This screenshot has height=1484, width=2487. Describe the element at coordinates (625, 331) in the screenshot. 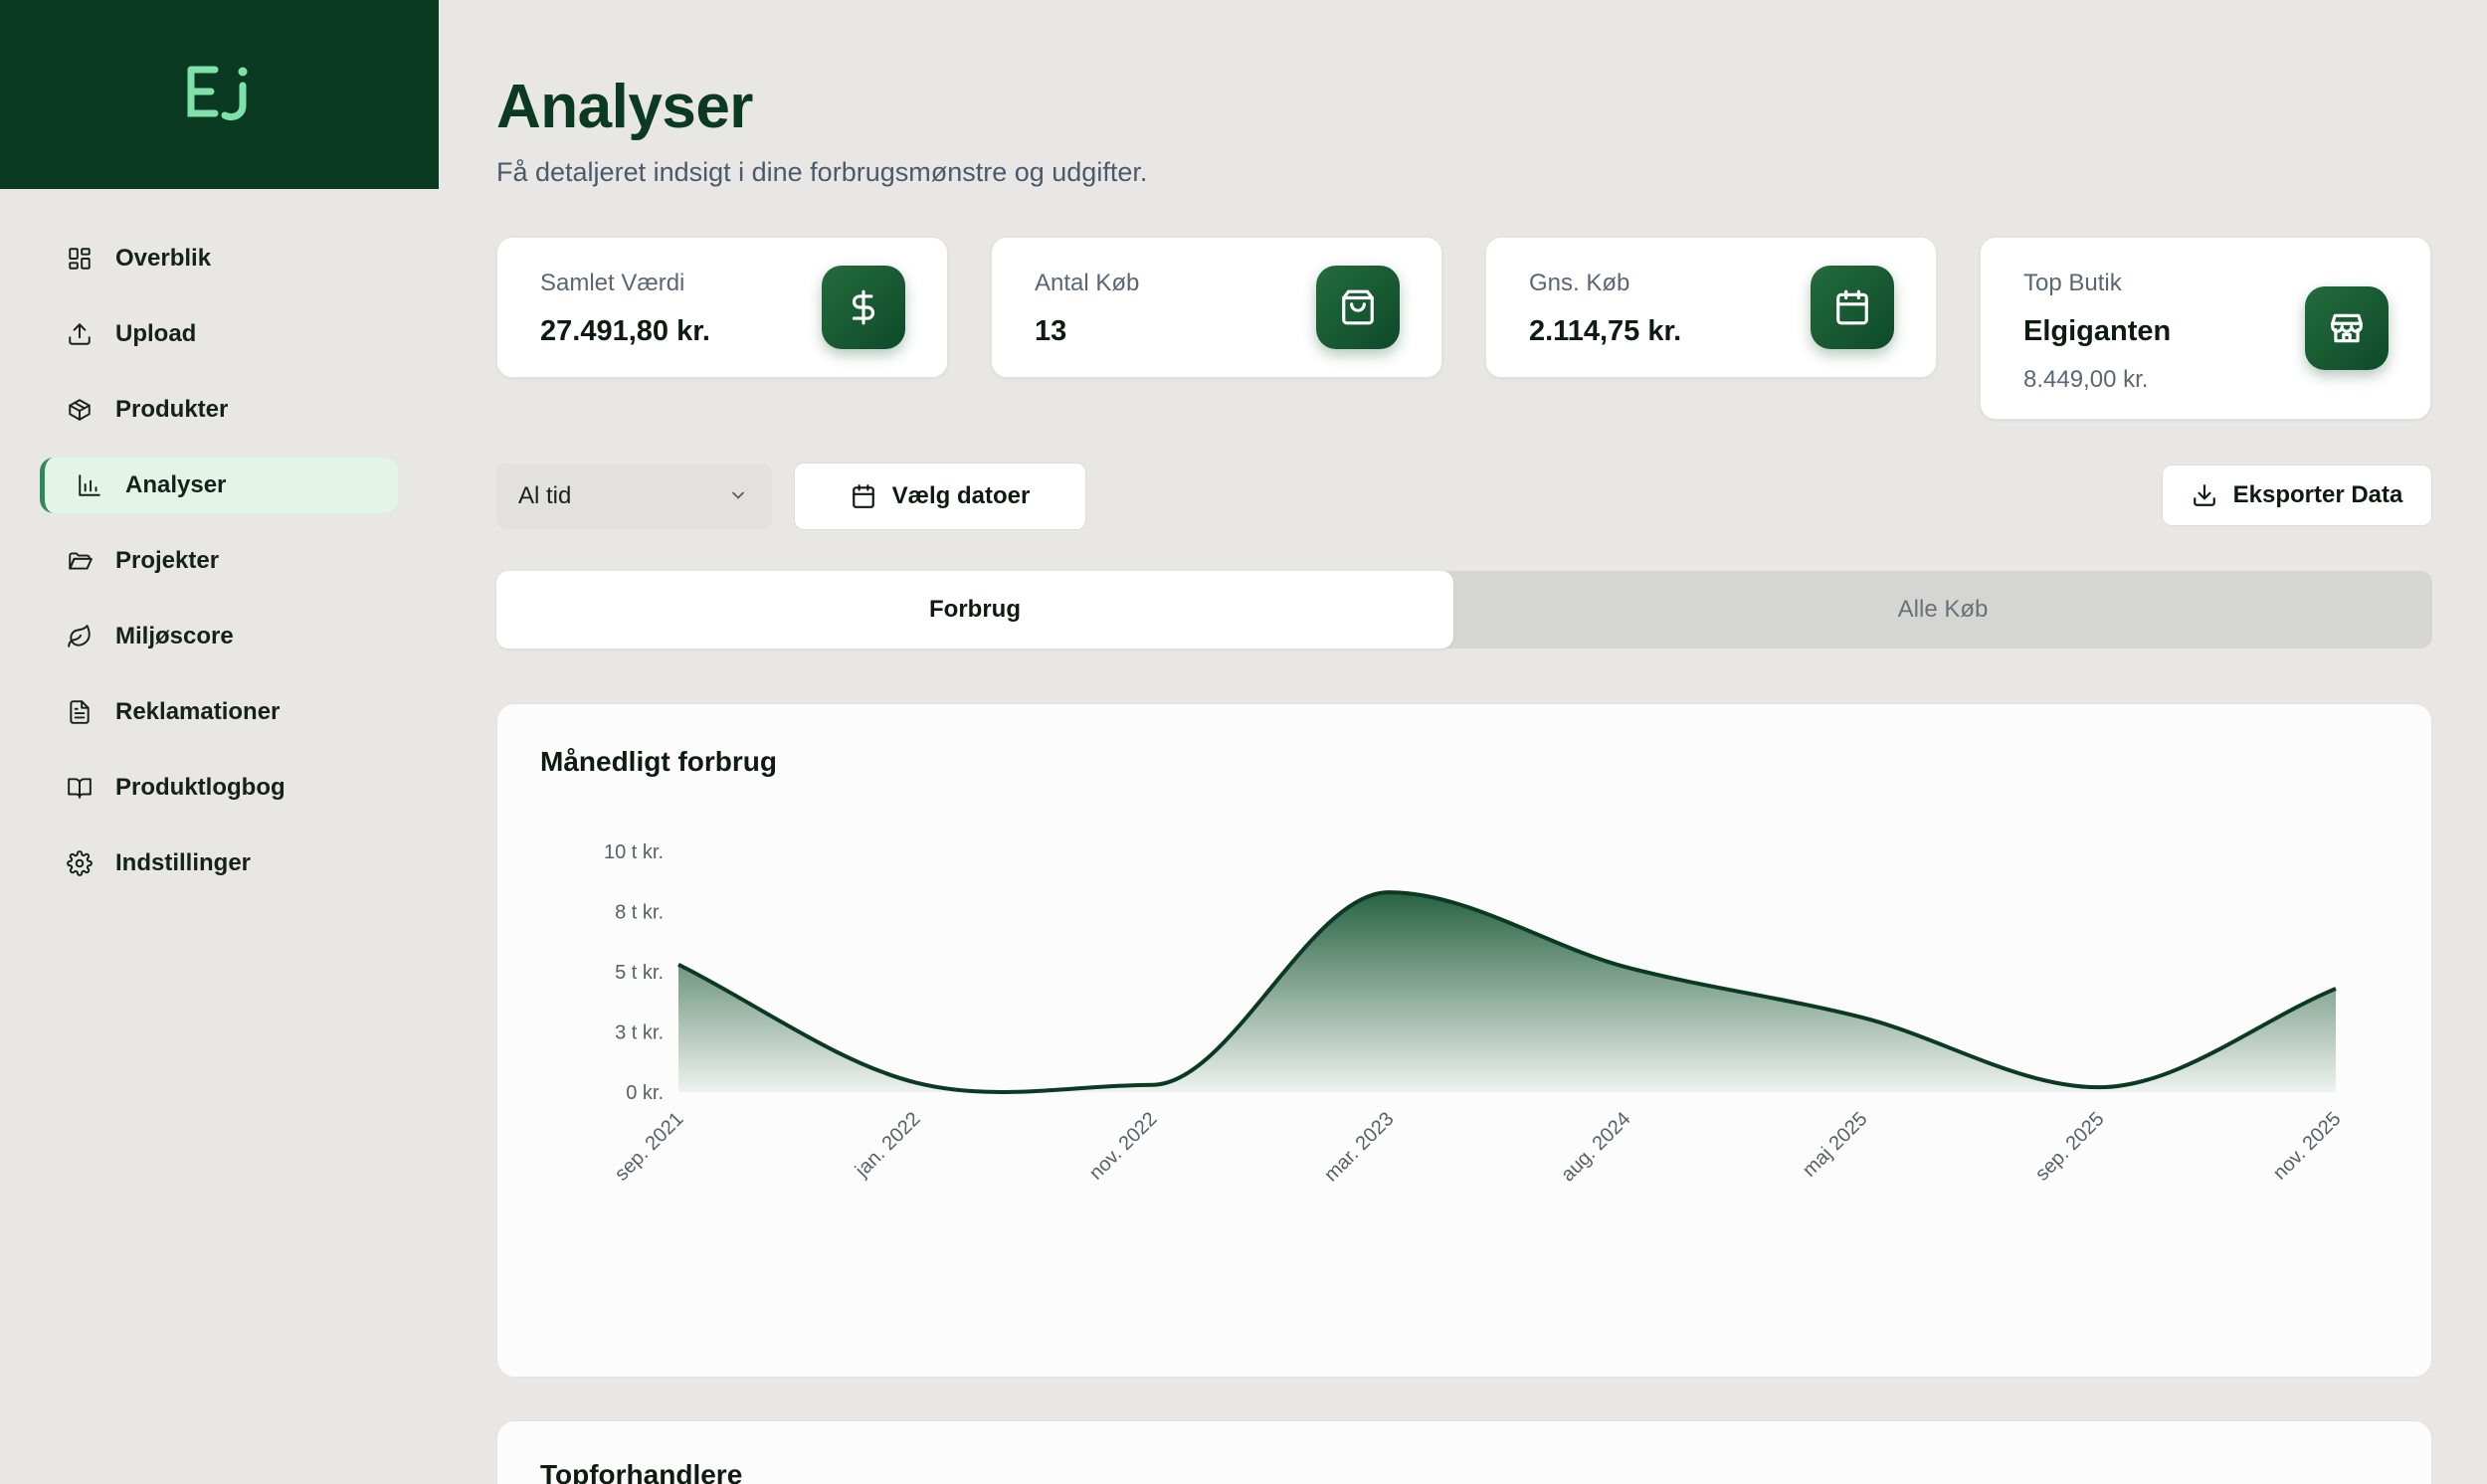

I see `stat-value: 27.491,80 kr.` at that location.